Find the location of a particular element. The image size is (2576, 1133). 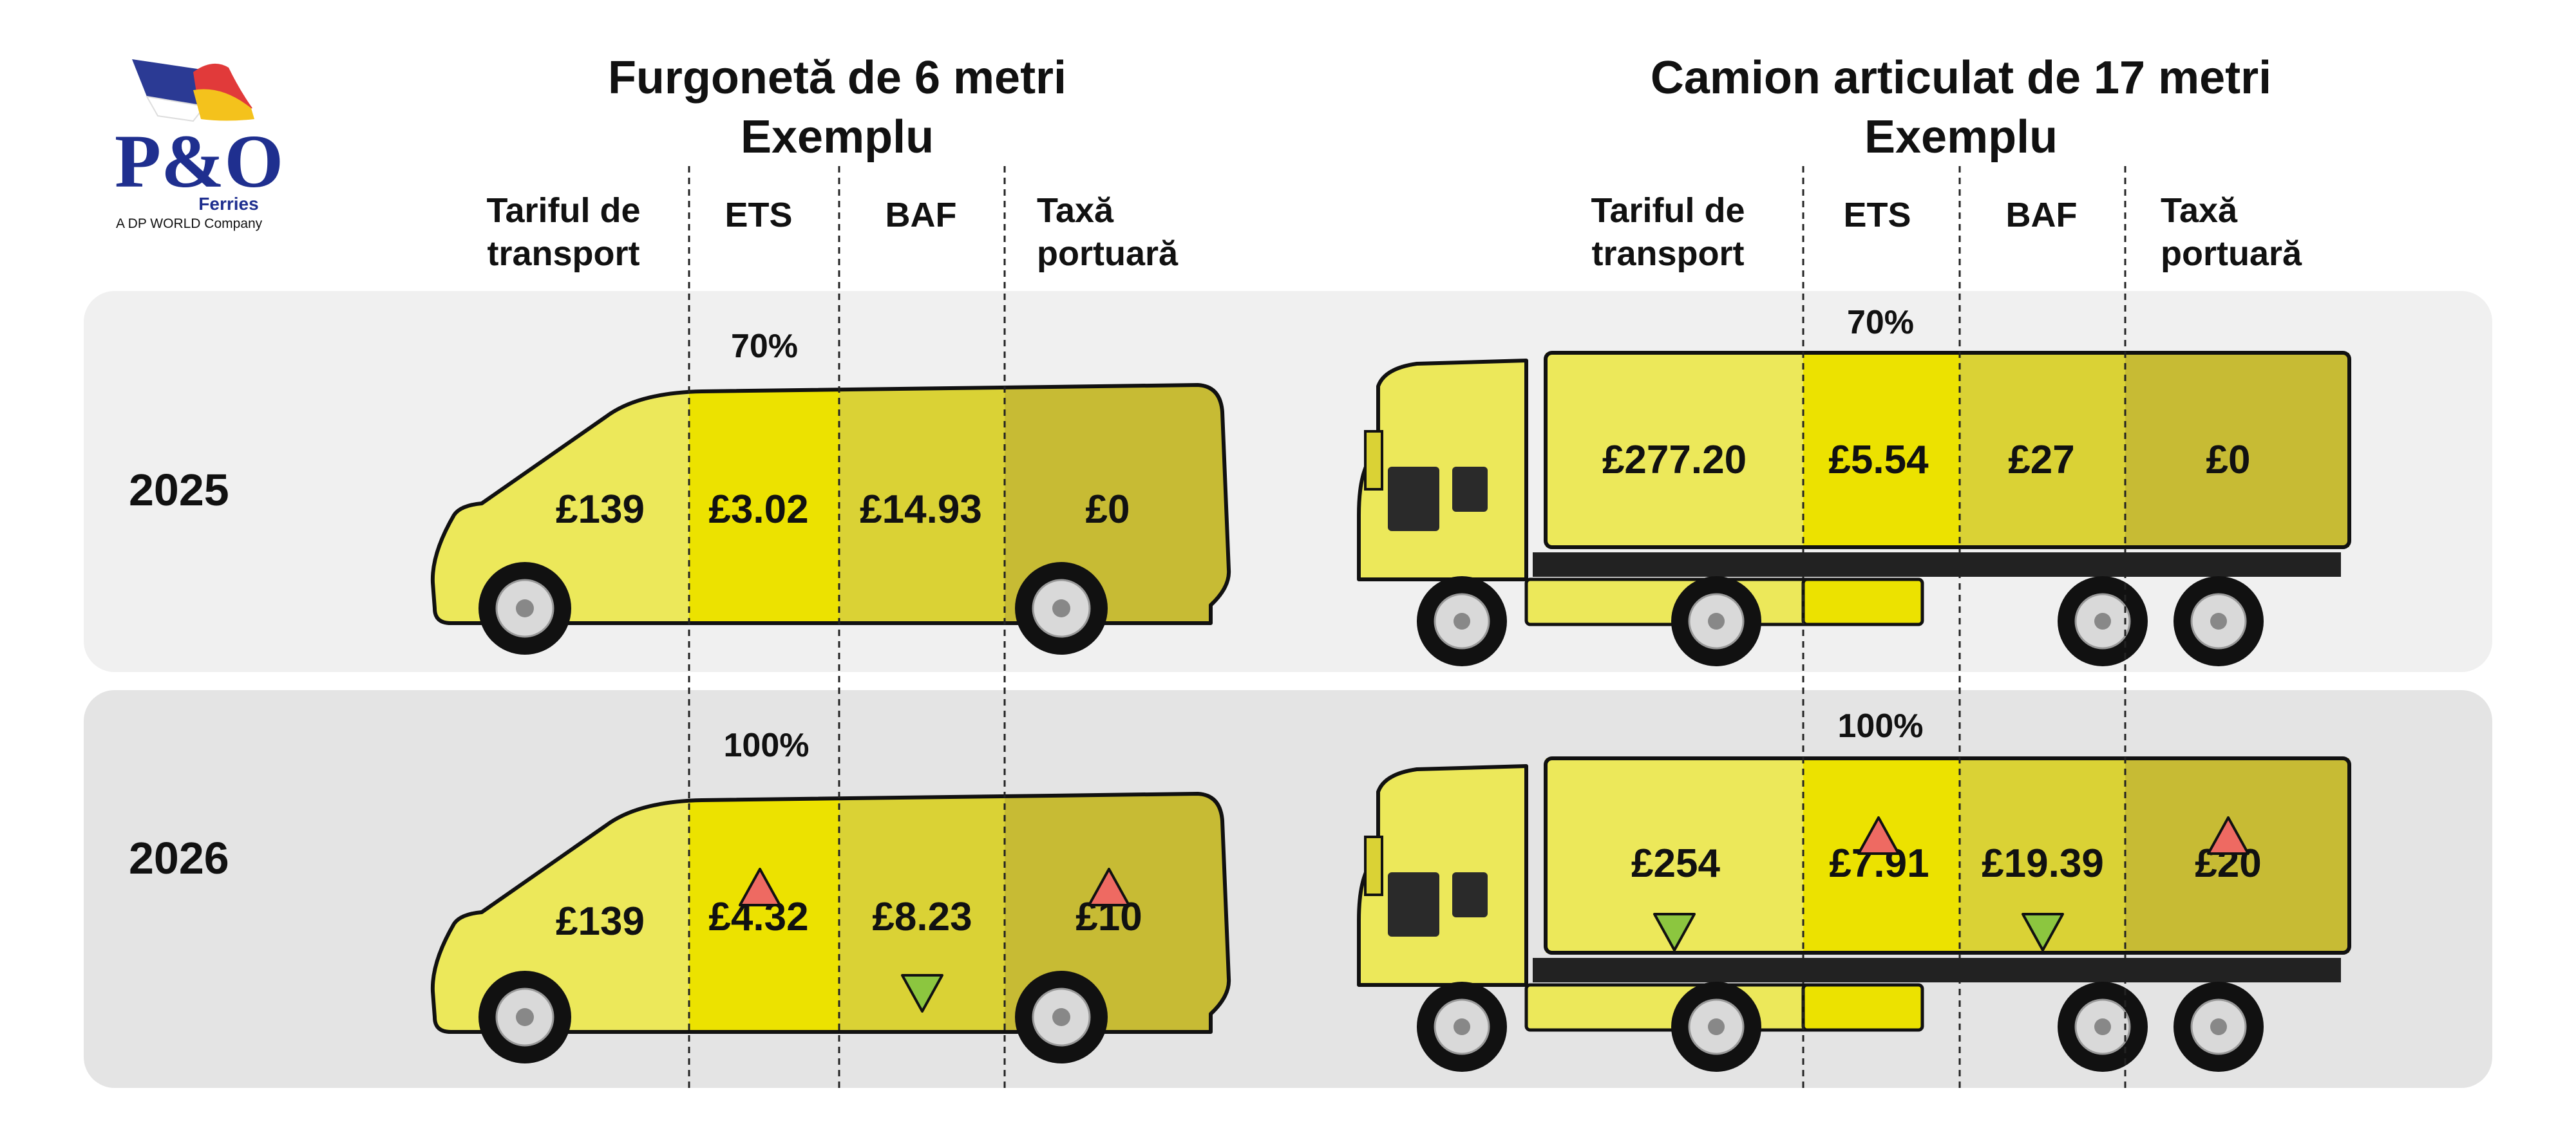

van-header-port: Taxă is located at coordinates (1075, 211).